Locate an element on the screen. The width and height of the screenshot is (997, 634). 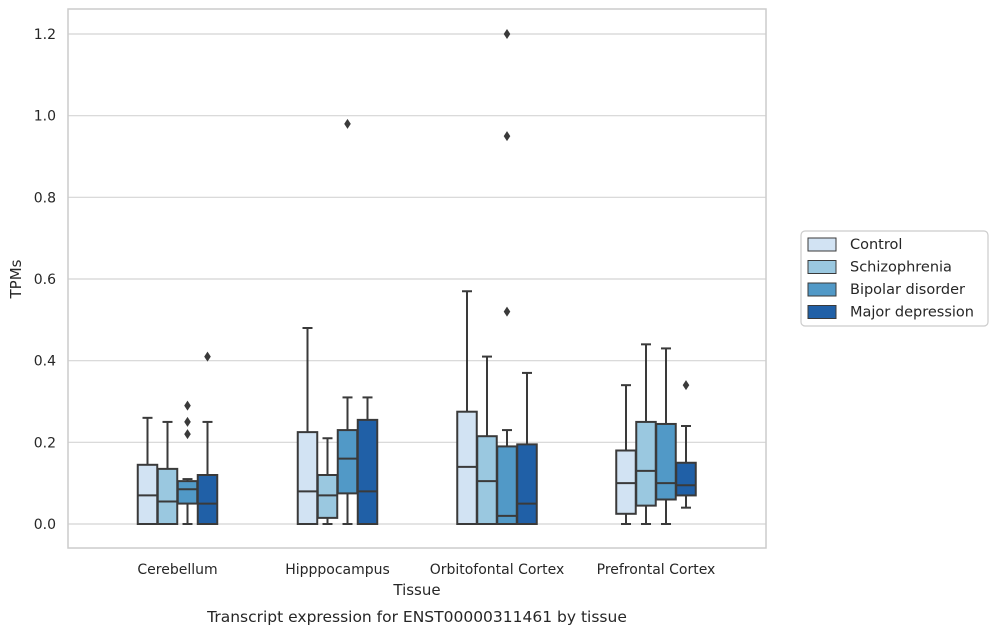
legend-label: Control is located at coordinates (876, 245).